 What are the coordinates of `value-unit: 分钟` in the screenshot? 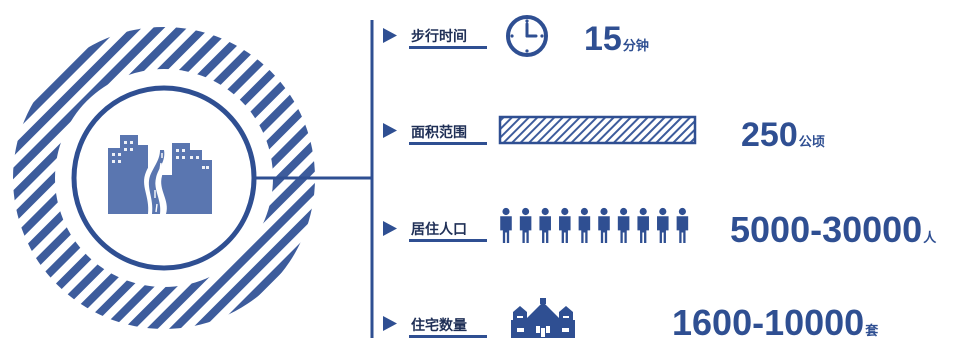 It's located at (635, 46).